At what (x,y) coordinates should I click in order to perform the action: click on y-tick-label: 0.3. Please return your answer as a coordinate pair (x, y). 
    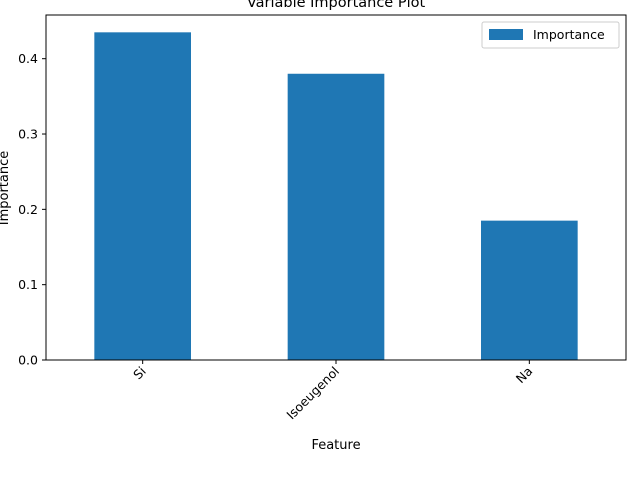
    Looking at the image, I should click on (28, 134).